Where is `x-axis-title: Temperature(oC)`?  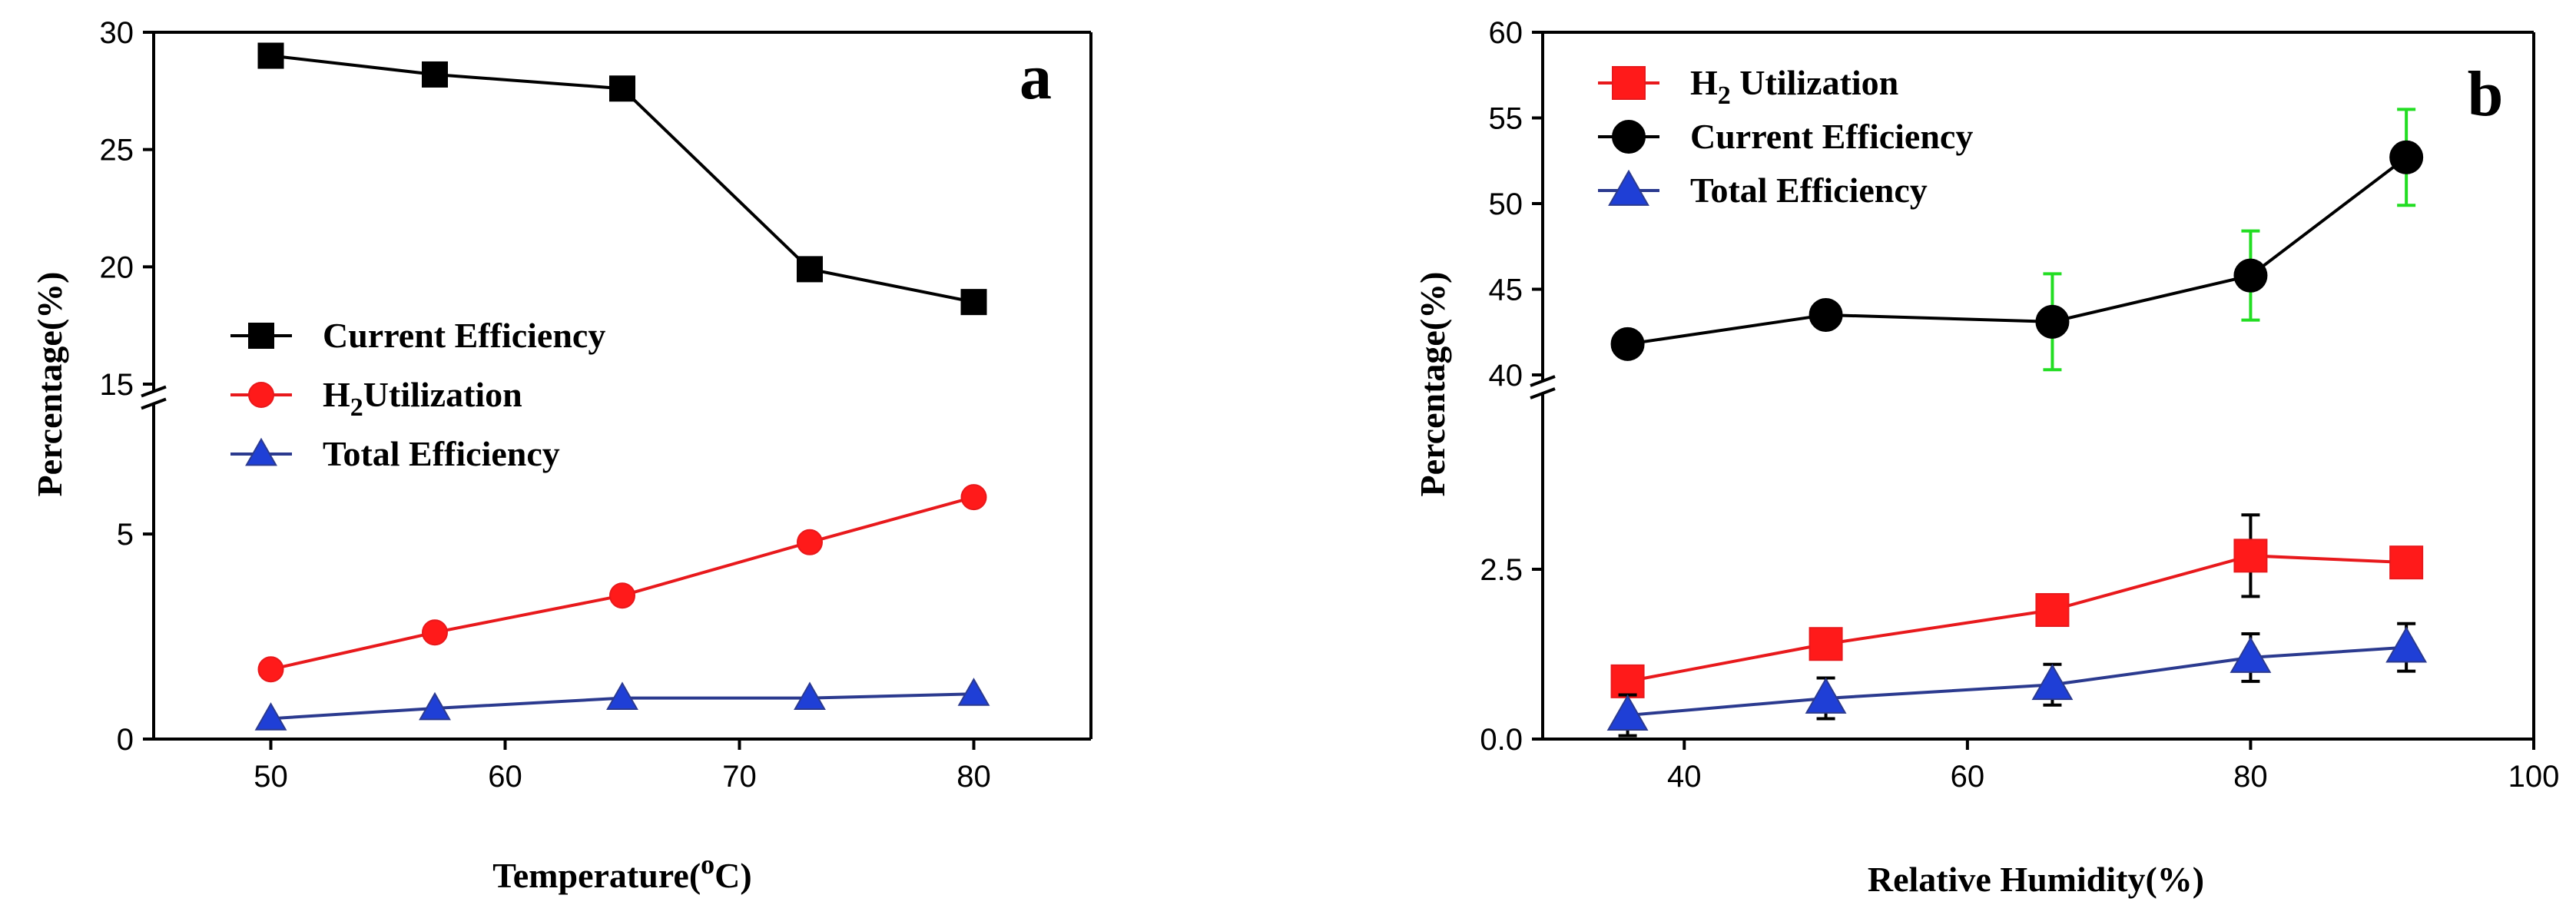 x-axis-title: Temperature(oC) is located at coordinates (621, 872).